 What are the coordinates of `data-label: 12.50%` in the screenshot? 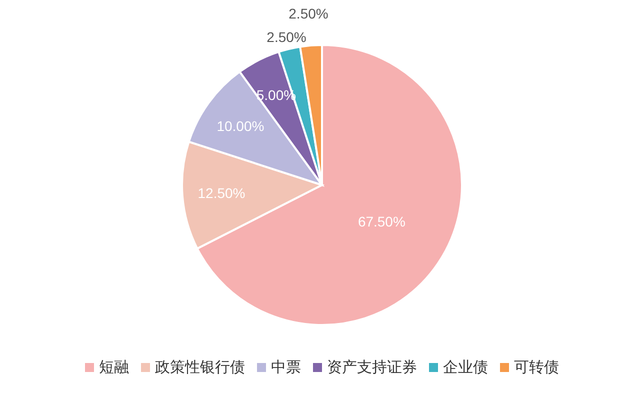 It's located at (222, 192).